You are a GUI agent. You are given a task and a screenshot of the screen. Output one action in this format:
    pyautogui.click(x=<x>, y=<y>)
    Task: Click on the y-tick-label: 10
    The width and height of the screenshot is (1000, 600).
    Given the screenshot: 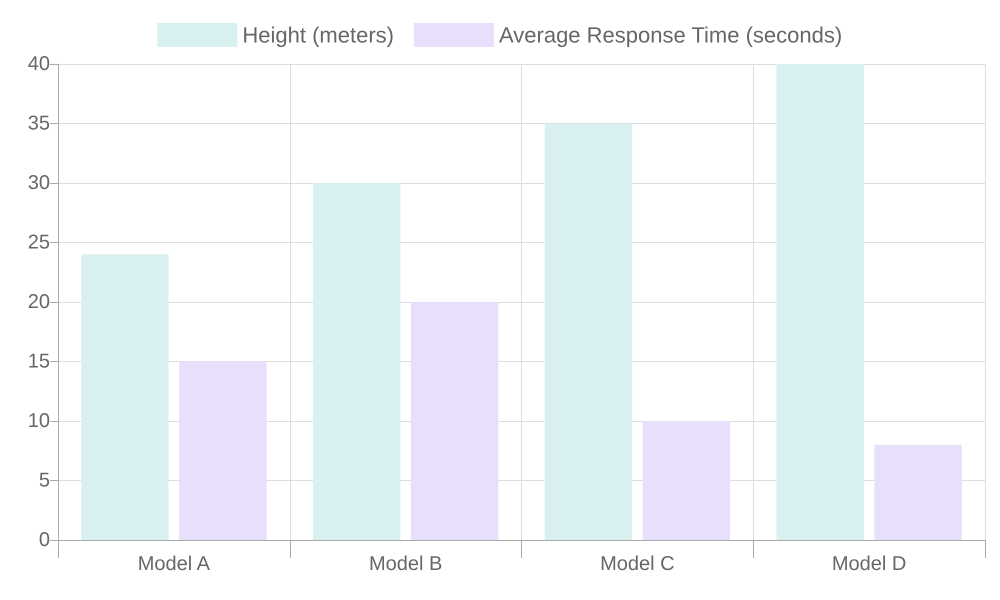 What is the action you would take?
    pyautogui.click(x=39, y=421)
    